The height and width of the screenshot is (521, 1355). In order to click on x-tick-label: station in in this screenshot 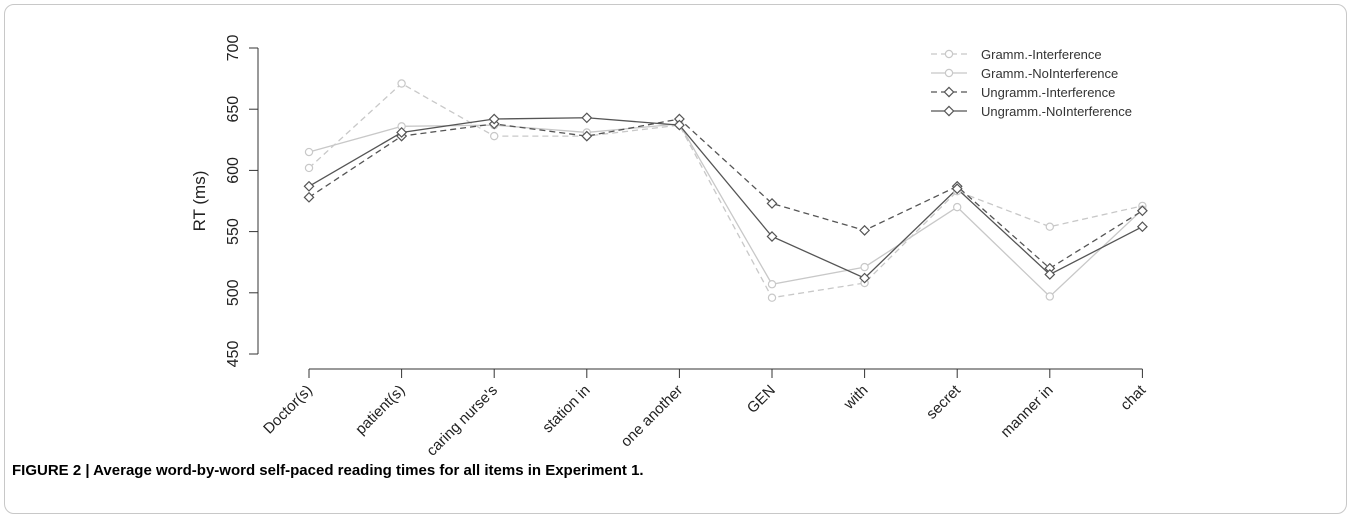, I will do `click(566, 409)`.